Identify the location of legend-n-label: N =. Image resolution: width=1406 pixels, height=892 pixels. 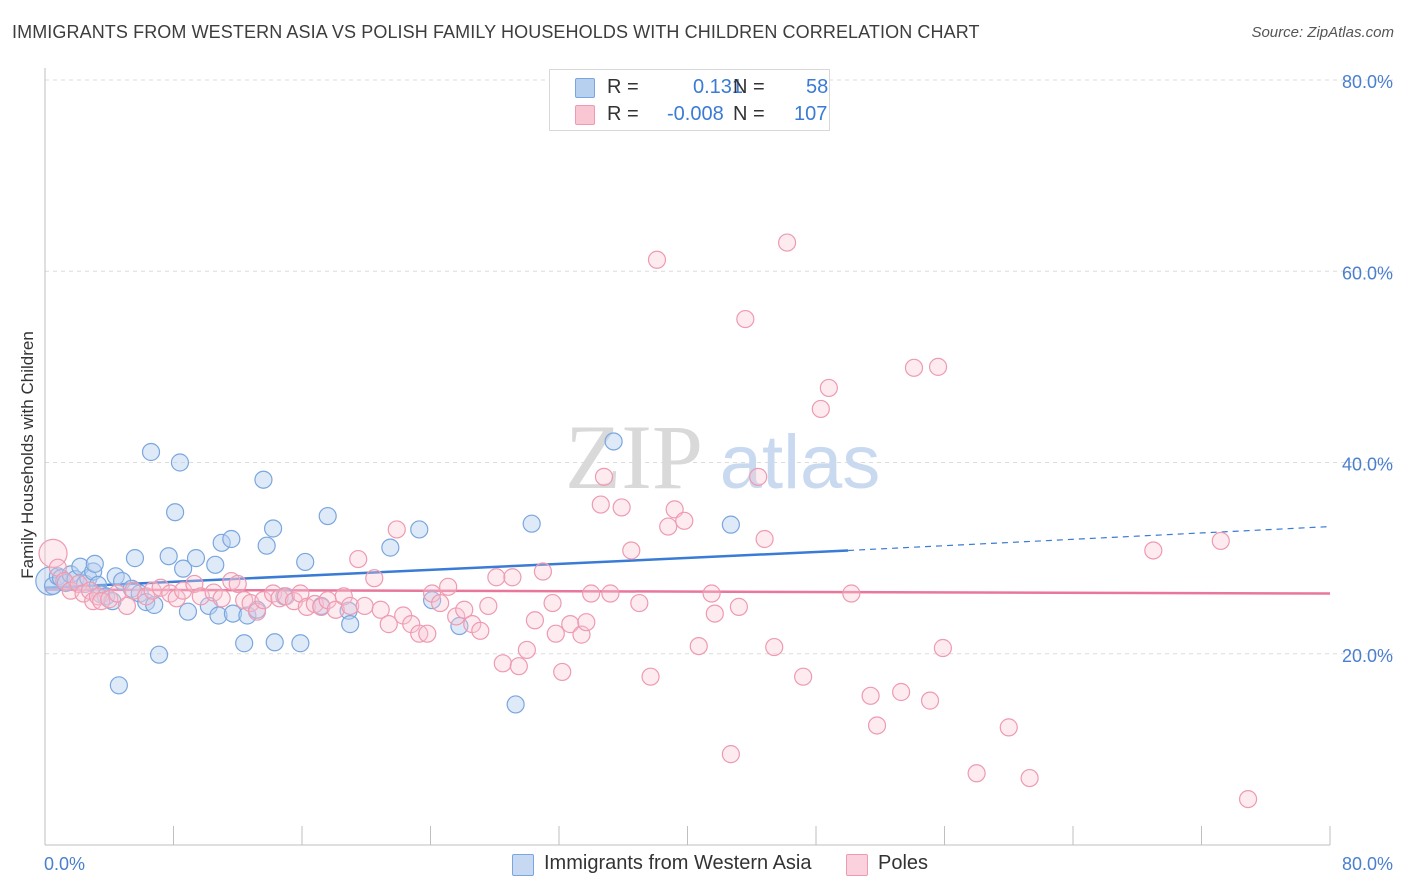
(749, 87).